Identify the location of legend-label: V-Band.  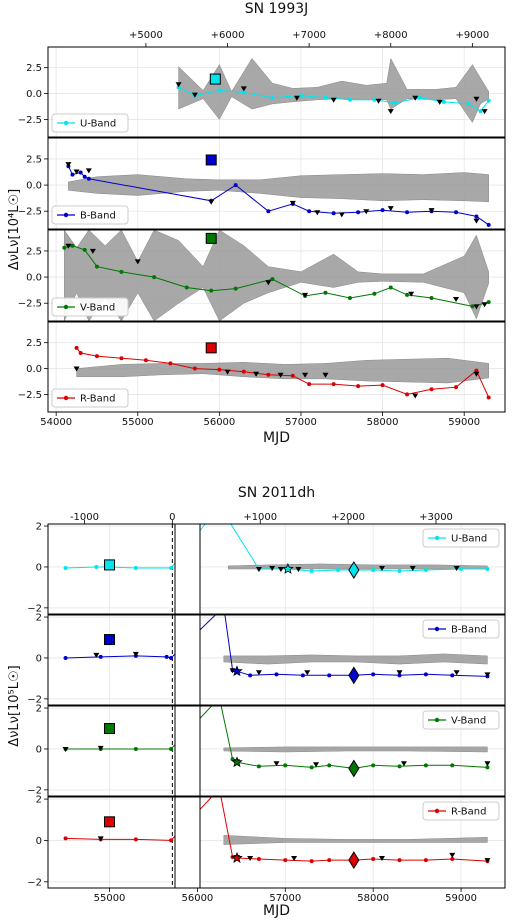
(97, 308).